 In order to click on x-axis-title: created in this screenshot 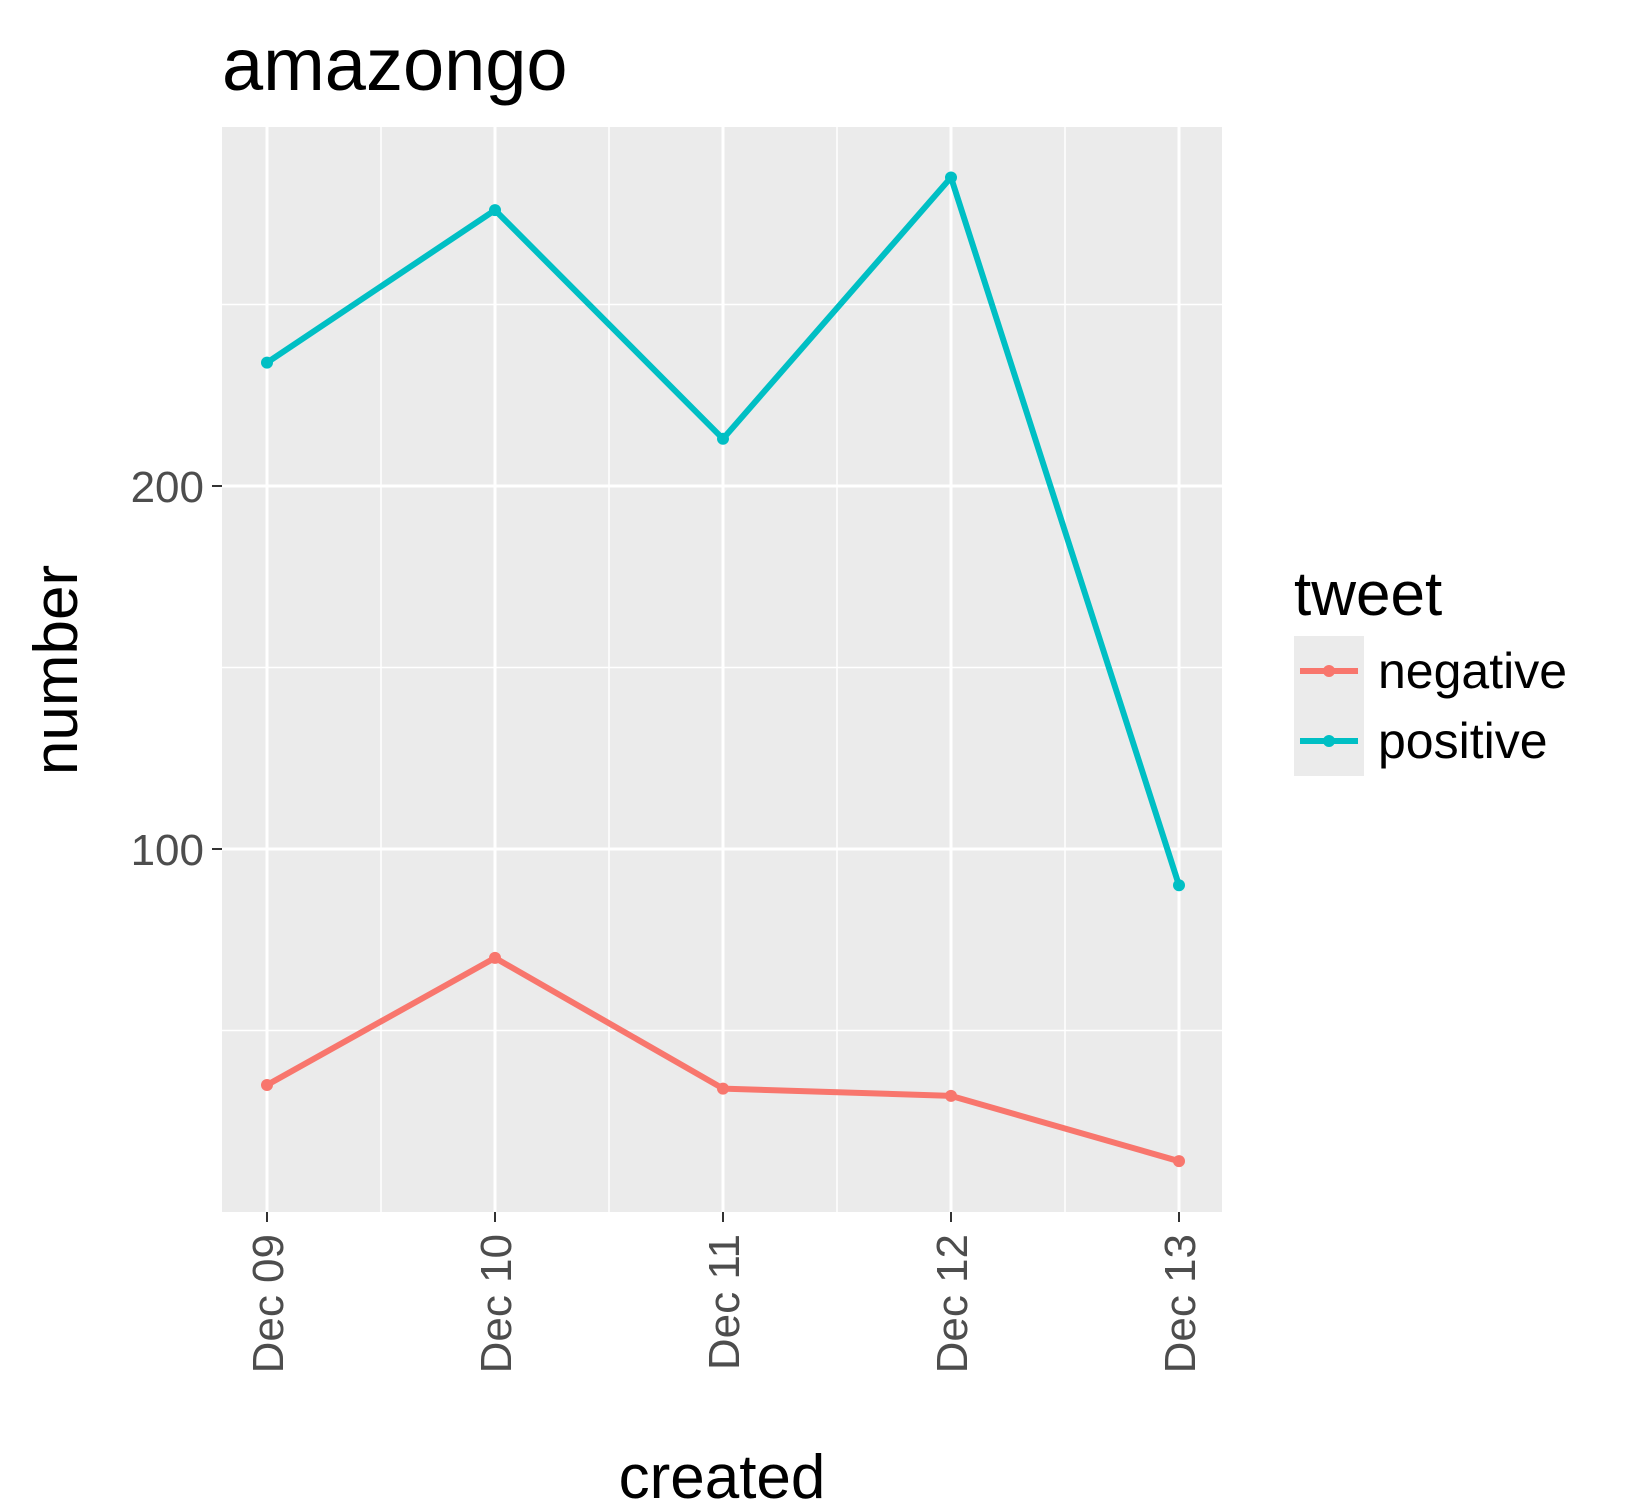, I will do `click(722, 1477)`.